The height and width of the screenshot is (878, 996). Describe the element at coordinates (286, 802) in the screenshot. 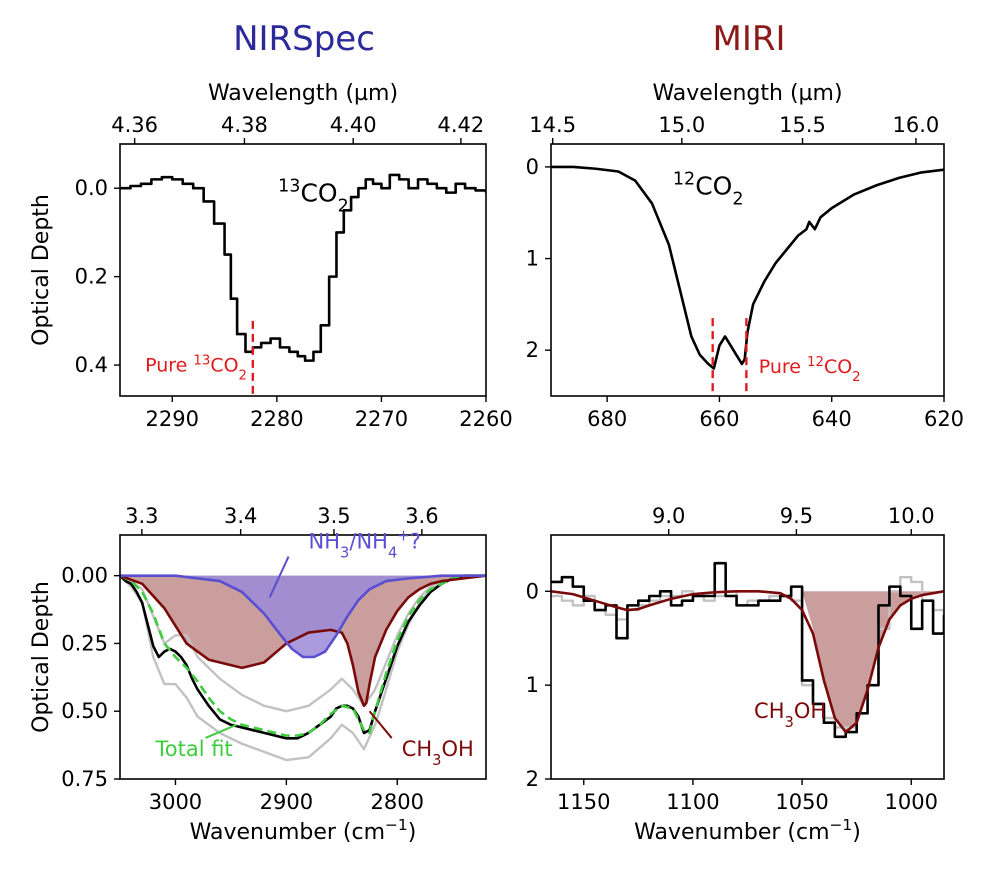

I see `x-tick-label: 2900` at that location.